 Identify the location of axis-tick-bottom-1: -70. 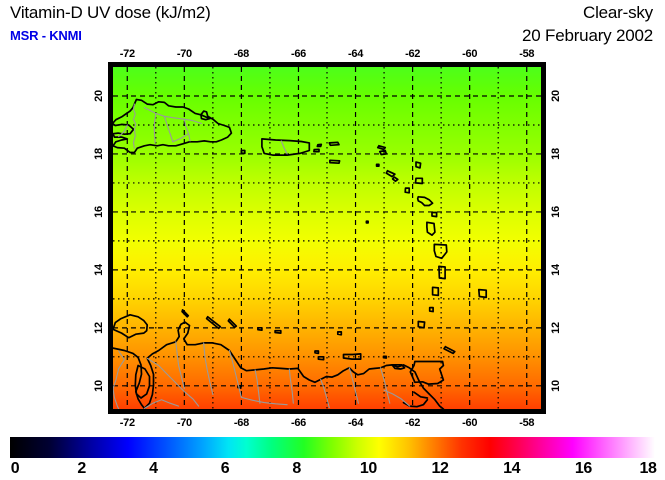
(184, 423).